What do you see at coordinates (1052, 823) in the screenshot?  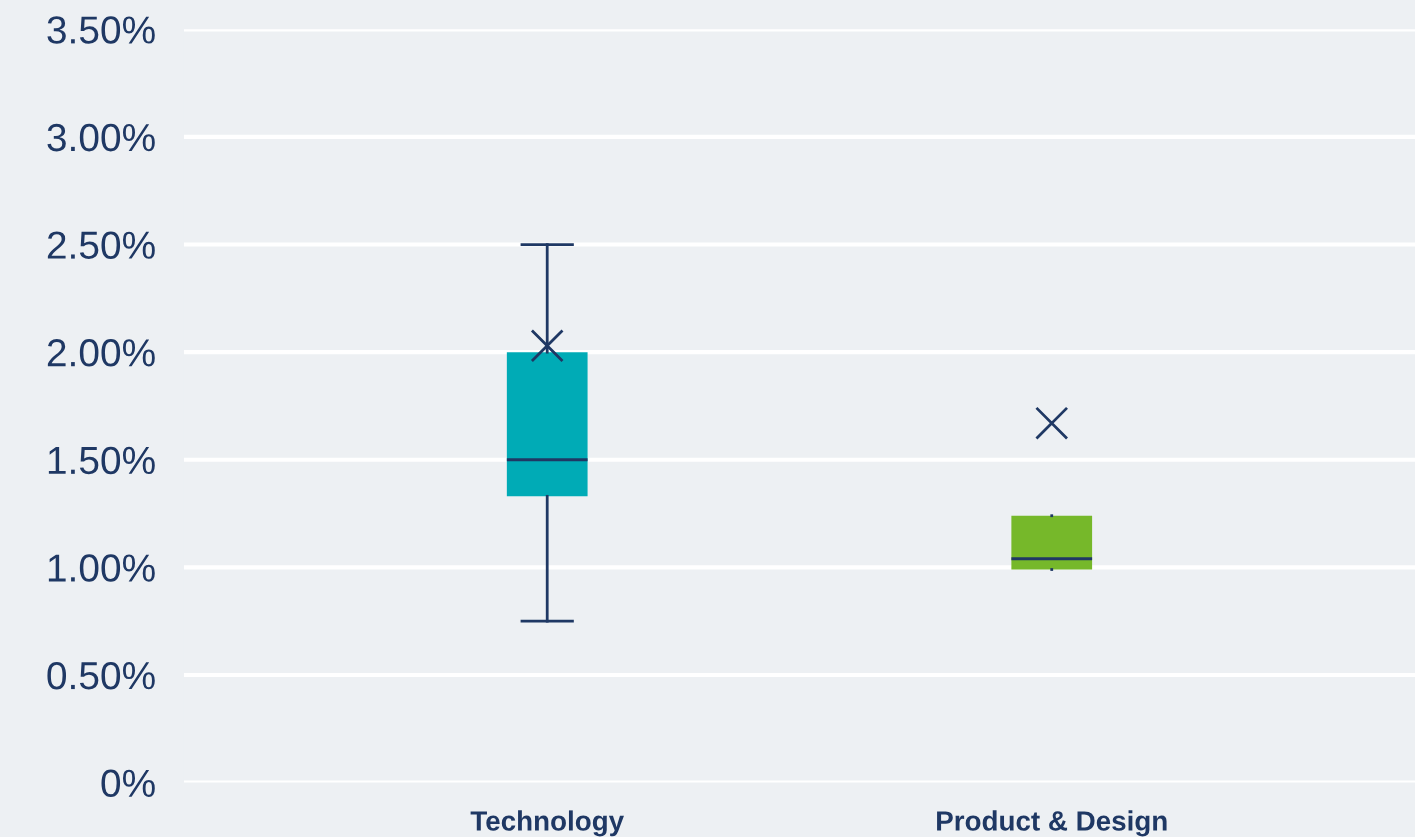 I see `x-tick-label: Product & Design` at bounding box center [1052, 823].